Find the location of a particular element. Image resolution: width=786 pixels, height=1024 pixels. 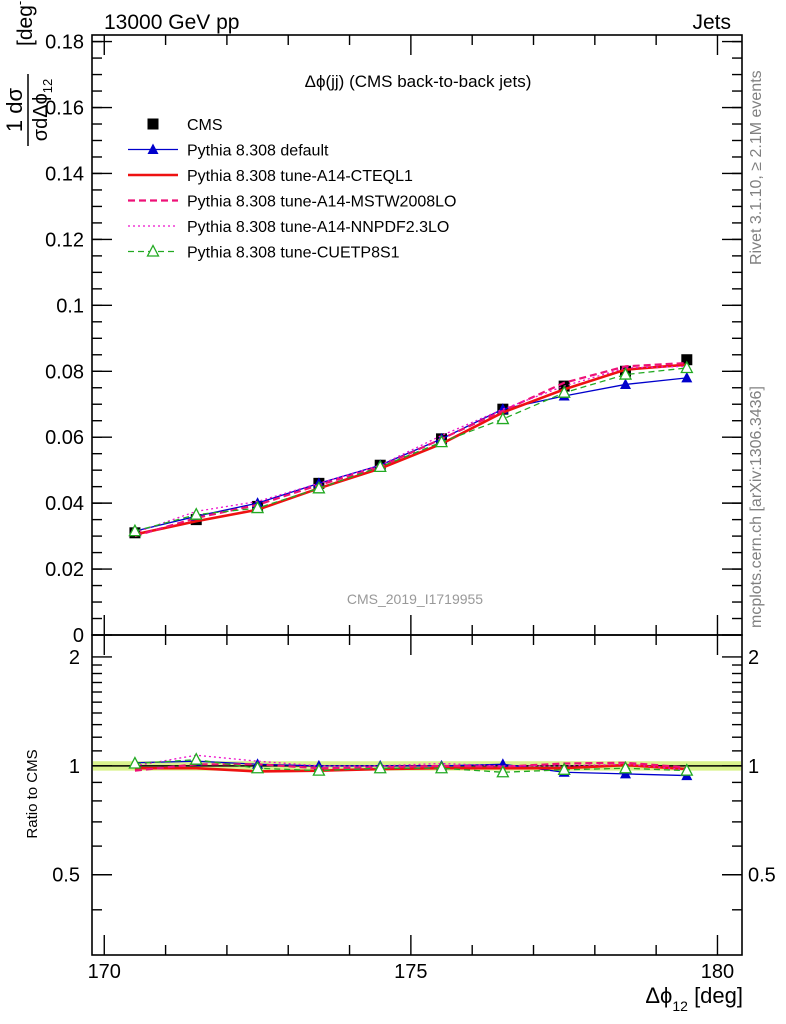

main-ylabel: 1 dσ σdΔϕ12 [deg-1] is located at coordinates (28, 73).